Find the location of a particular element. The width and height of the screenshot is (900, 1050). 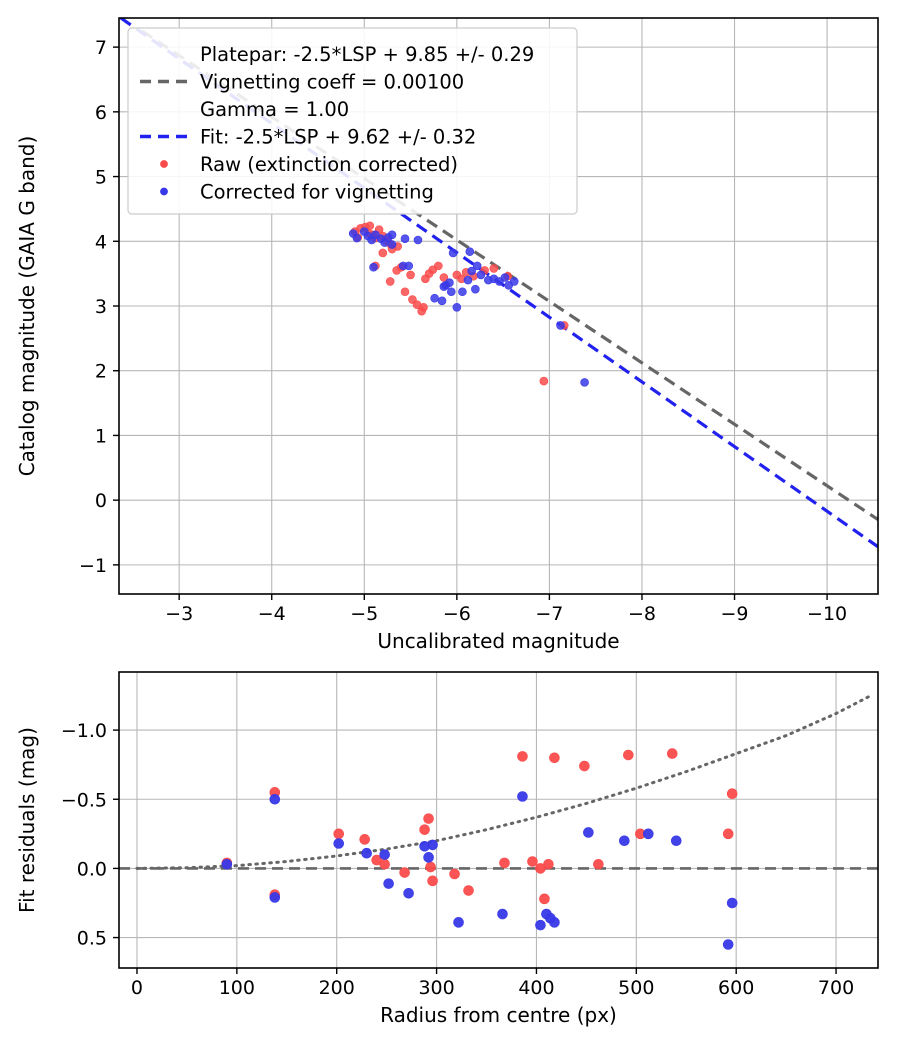

x-tick-label: −5 is located at coordinates (364, 614).